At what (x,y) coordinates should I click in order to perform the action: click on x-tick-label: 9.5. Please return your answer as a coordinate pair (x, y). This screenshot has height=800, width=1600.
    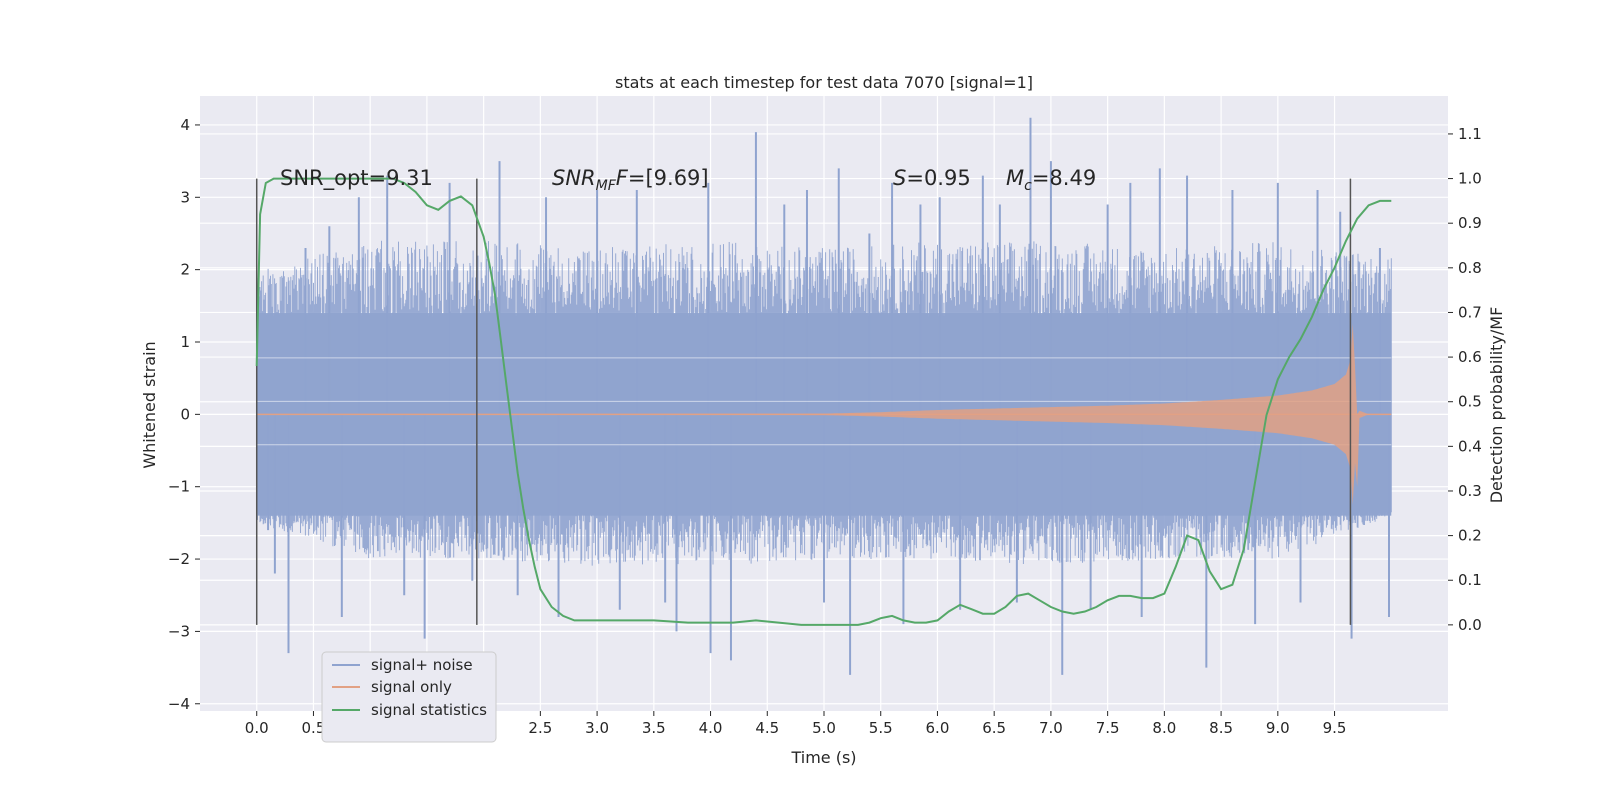
    Looking at the image, I should click on (1335, 728).